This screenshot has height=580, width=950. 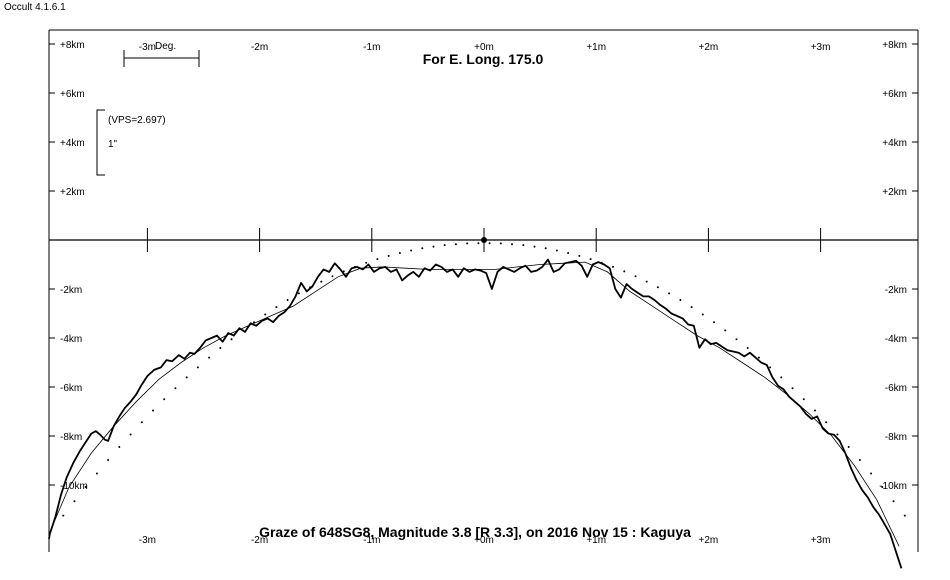 What do you see at coordinates (74, 486) in the screenshot?
I see `y-tick-label-left: -10km` at bounding box center [74, 486].